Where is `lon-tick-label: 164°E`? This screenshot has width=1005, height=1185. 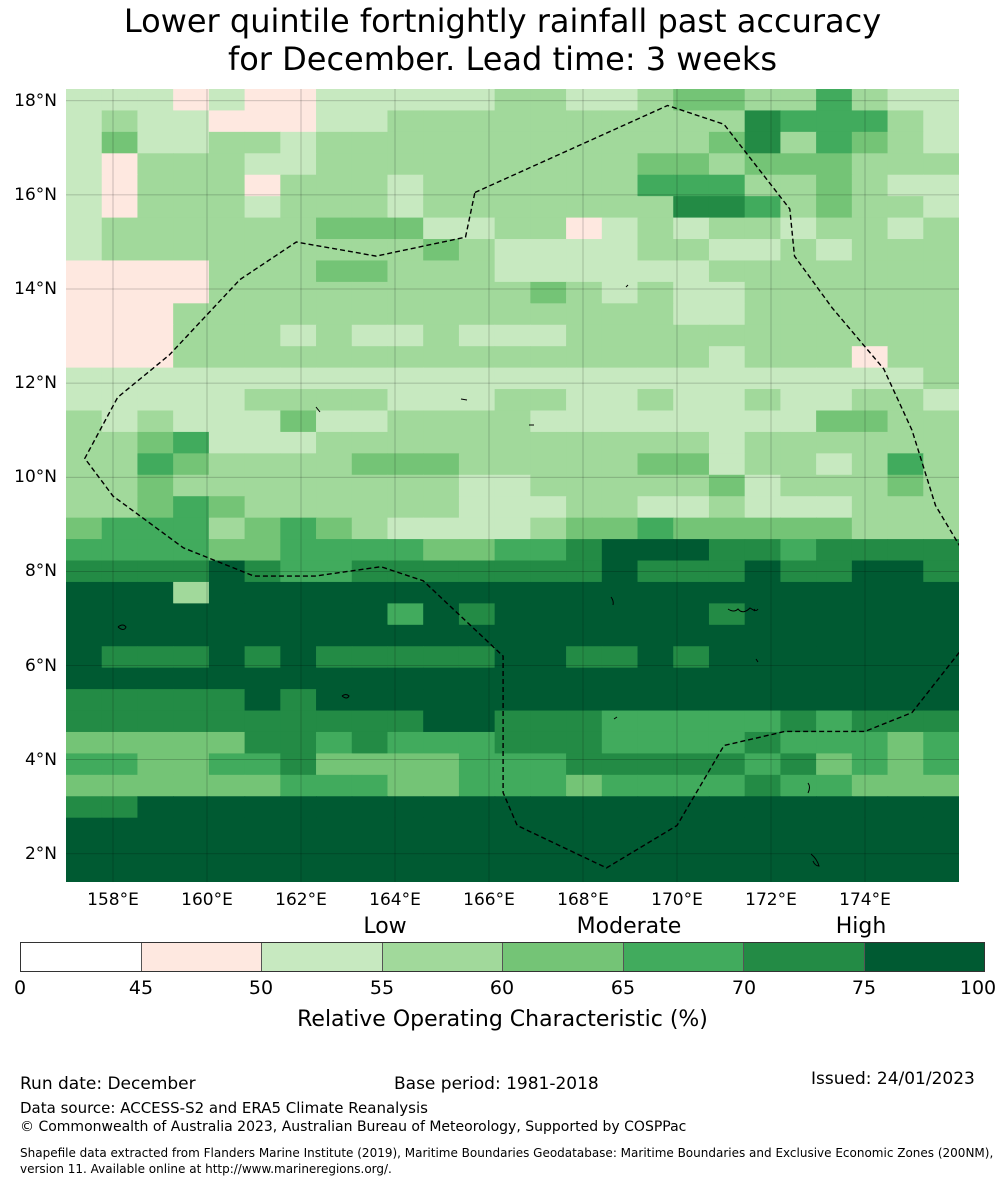 lon-tick-label: 164°E is located at coordinates (395, 900).